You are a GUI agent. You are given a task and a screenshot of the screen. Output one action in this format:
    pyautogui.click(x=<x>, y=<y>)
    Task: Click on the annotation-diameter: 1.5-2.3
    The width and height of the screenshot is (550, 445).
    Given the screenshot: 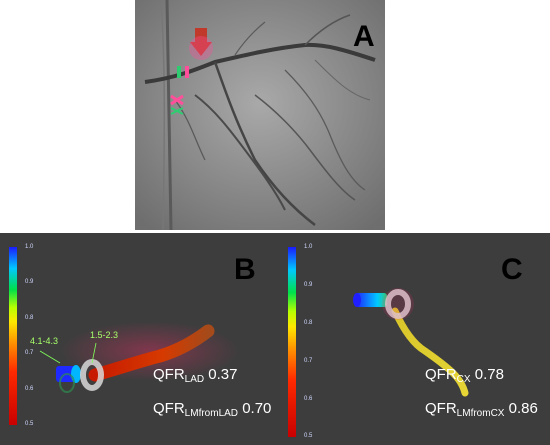 What is the action you would take?
    pyautogui.click(x=104, y=335)
    